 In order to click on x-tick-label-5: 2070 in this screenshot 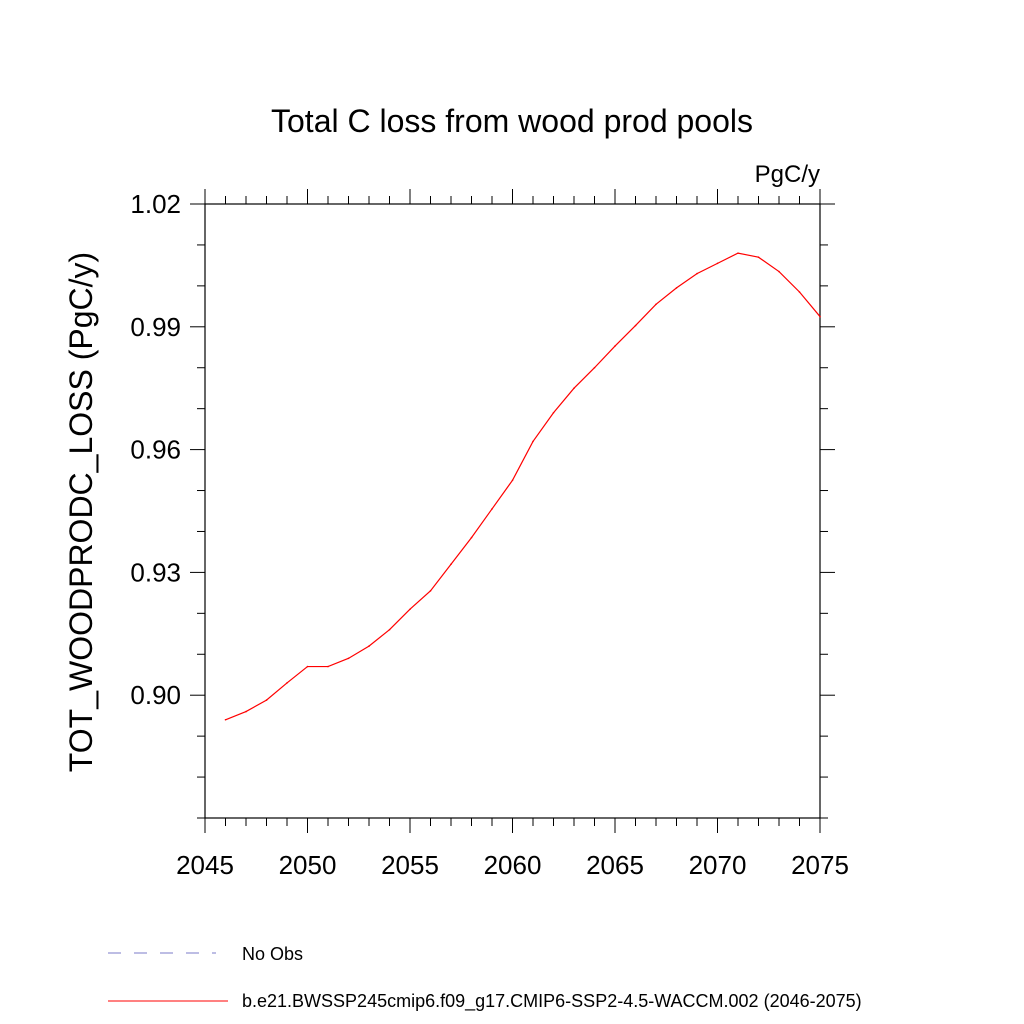, I will do `click(718, 865)`.